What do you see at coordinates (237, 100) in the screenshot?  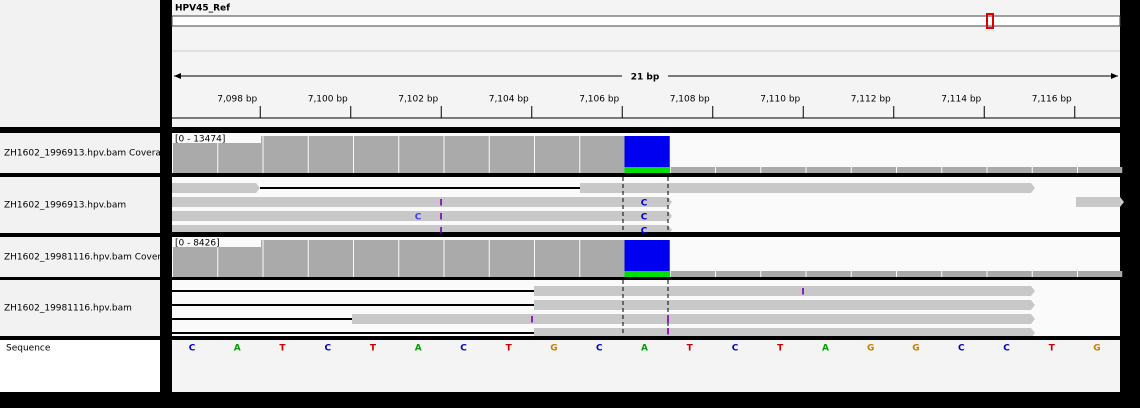 I see `ruler-label: 7,098 bp` at bounding box center [237, 100].